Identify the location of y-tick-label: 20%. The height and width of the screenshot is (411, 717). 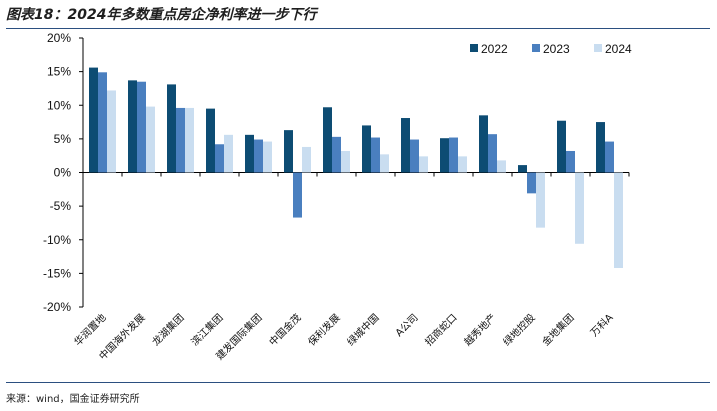
(59, 38).